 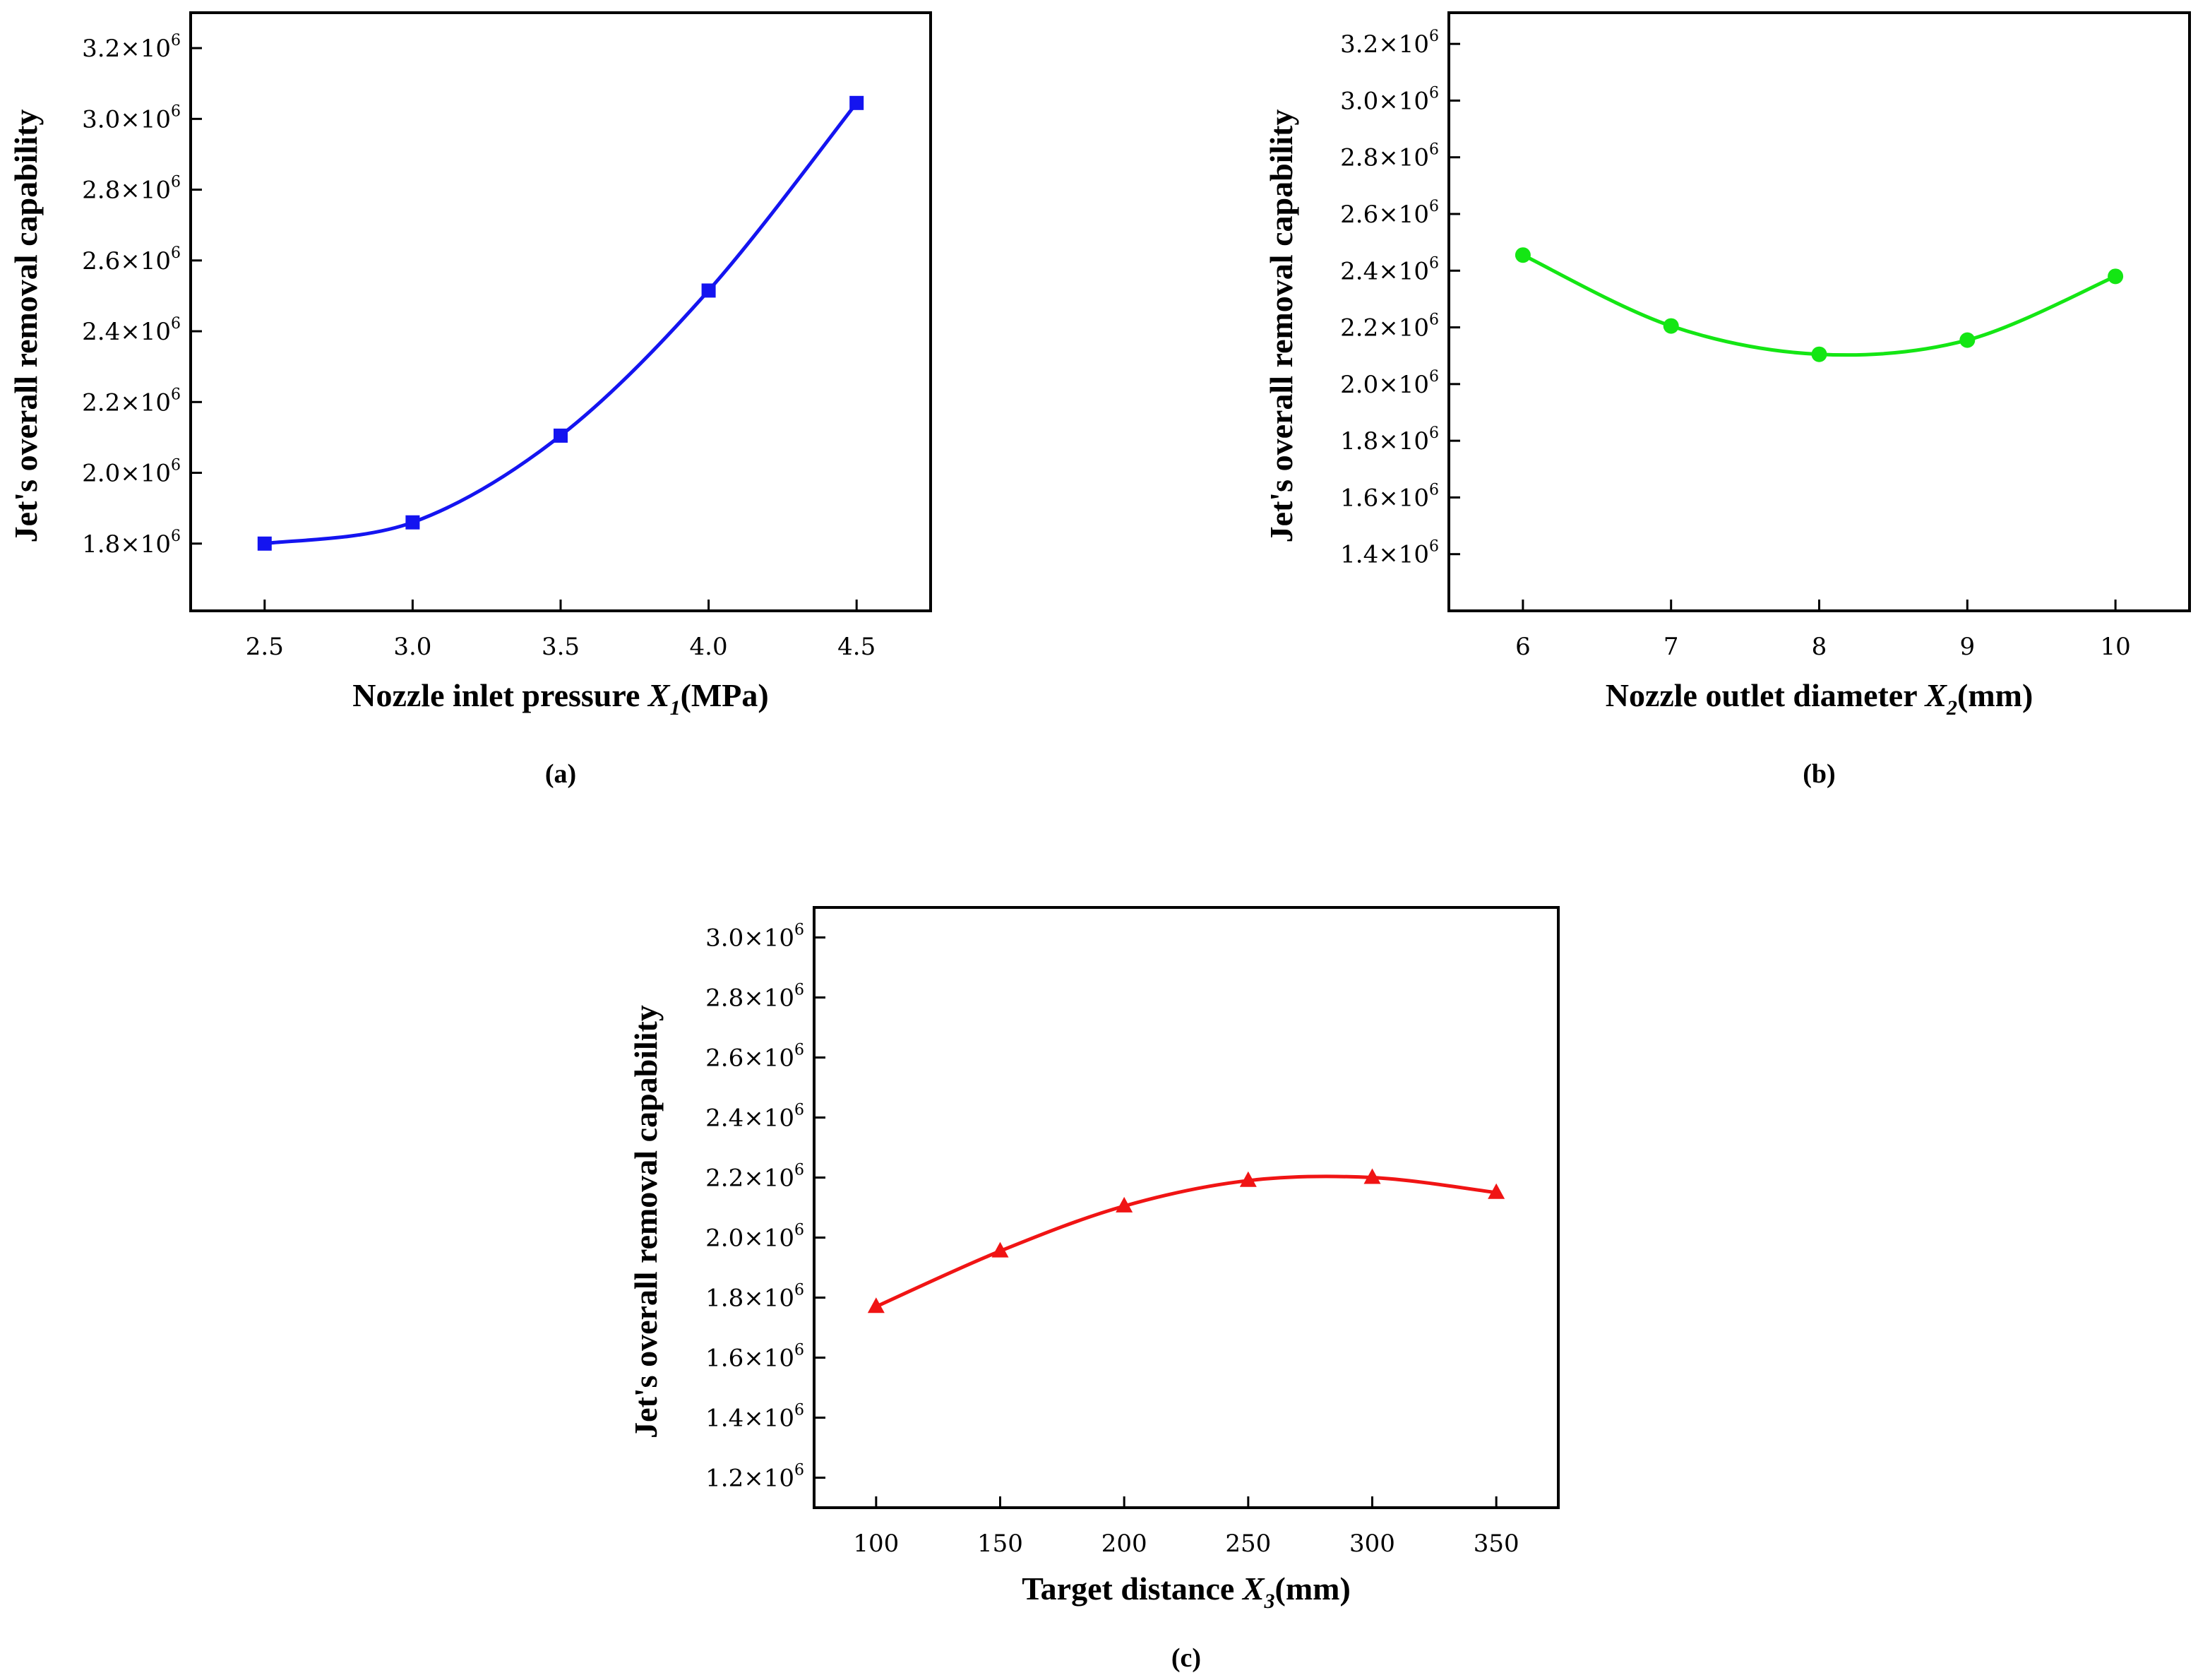 I want to click on panel-label: (c), so click(x=1186, y=1658).